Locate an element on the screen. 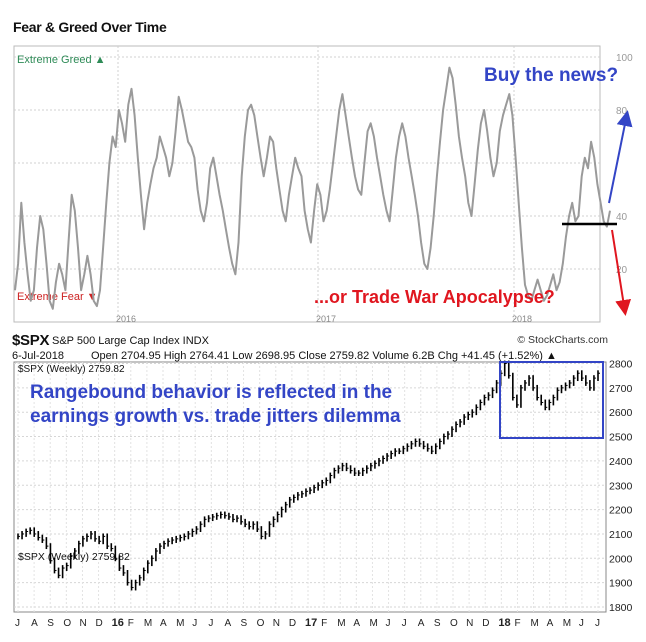  spx-y-tick: 2000 is located at coordinates (621, 559).